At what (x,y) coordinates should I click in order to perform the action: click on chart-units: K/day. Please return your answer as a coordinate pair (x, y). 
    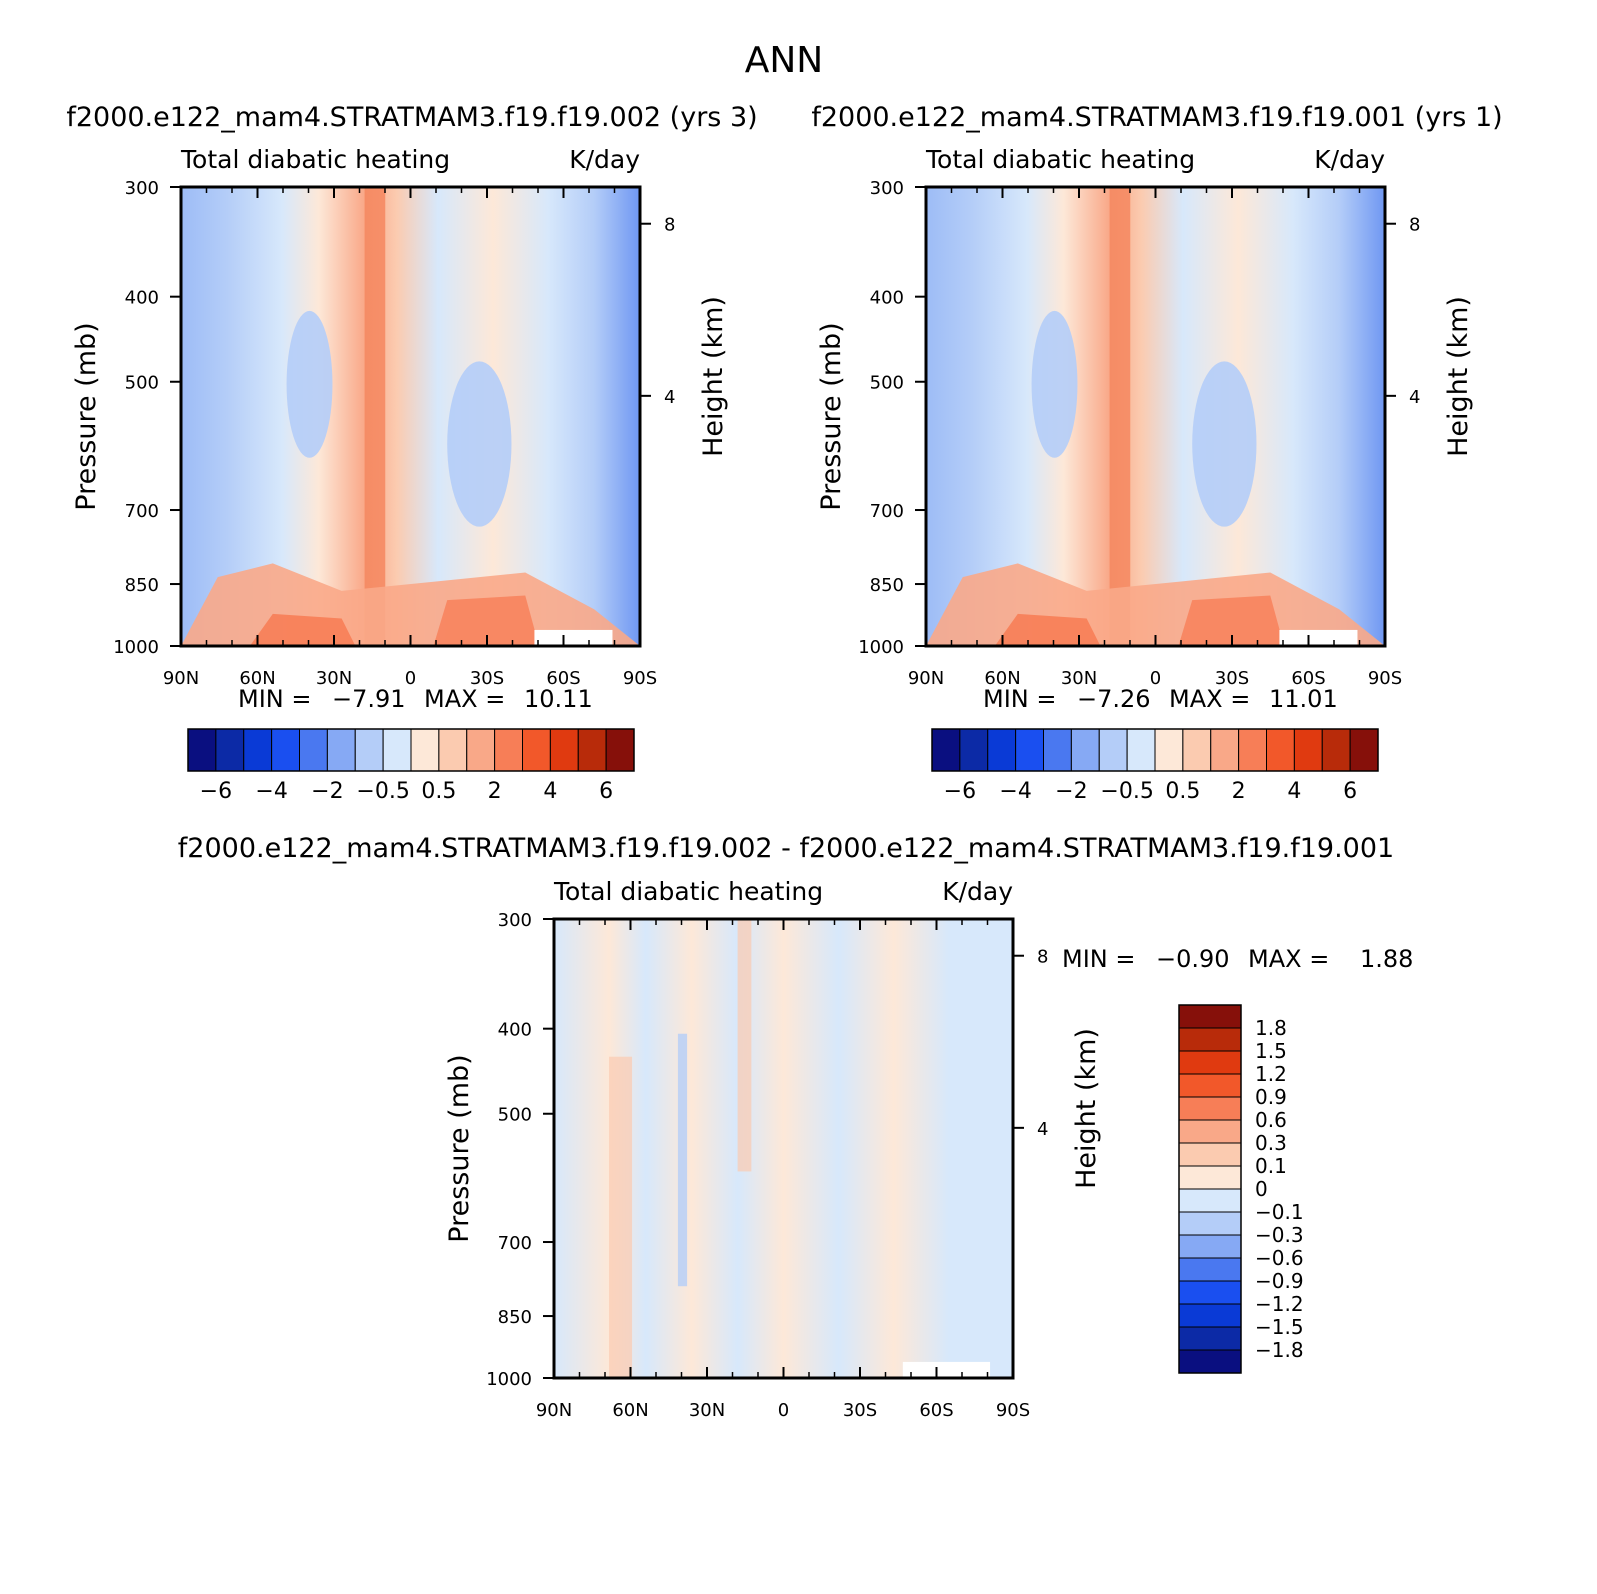
    Looking at the image, I should click on (977, 891).